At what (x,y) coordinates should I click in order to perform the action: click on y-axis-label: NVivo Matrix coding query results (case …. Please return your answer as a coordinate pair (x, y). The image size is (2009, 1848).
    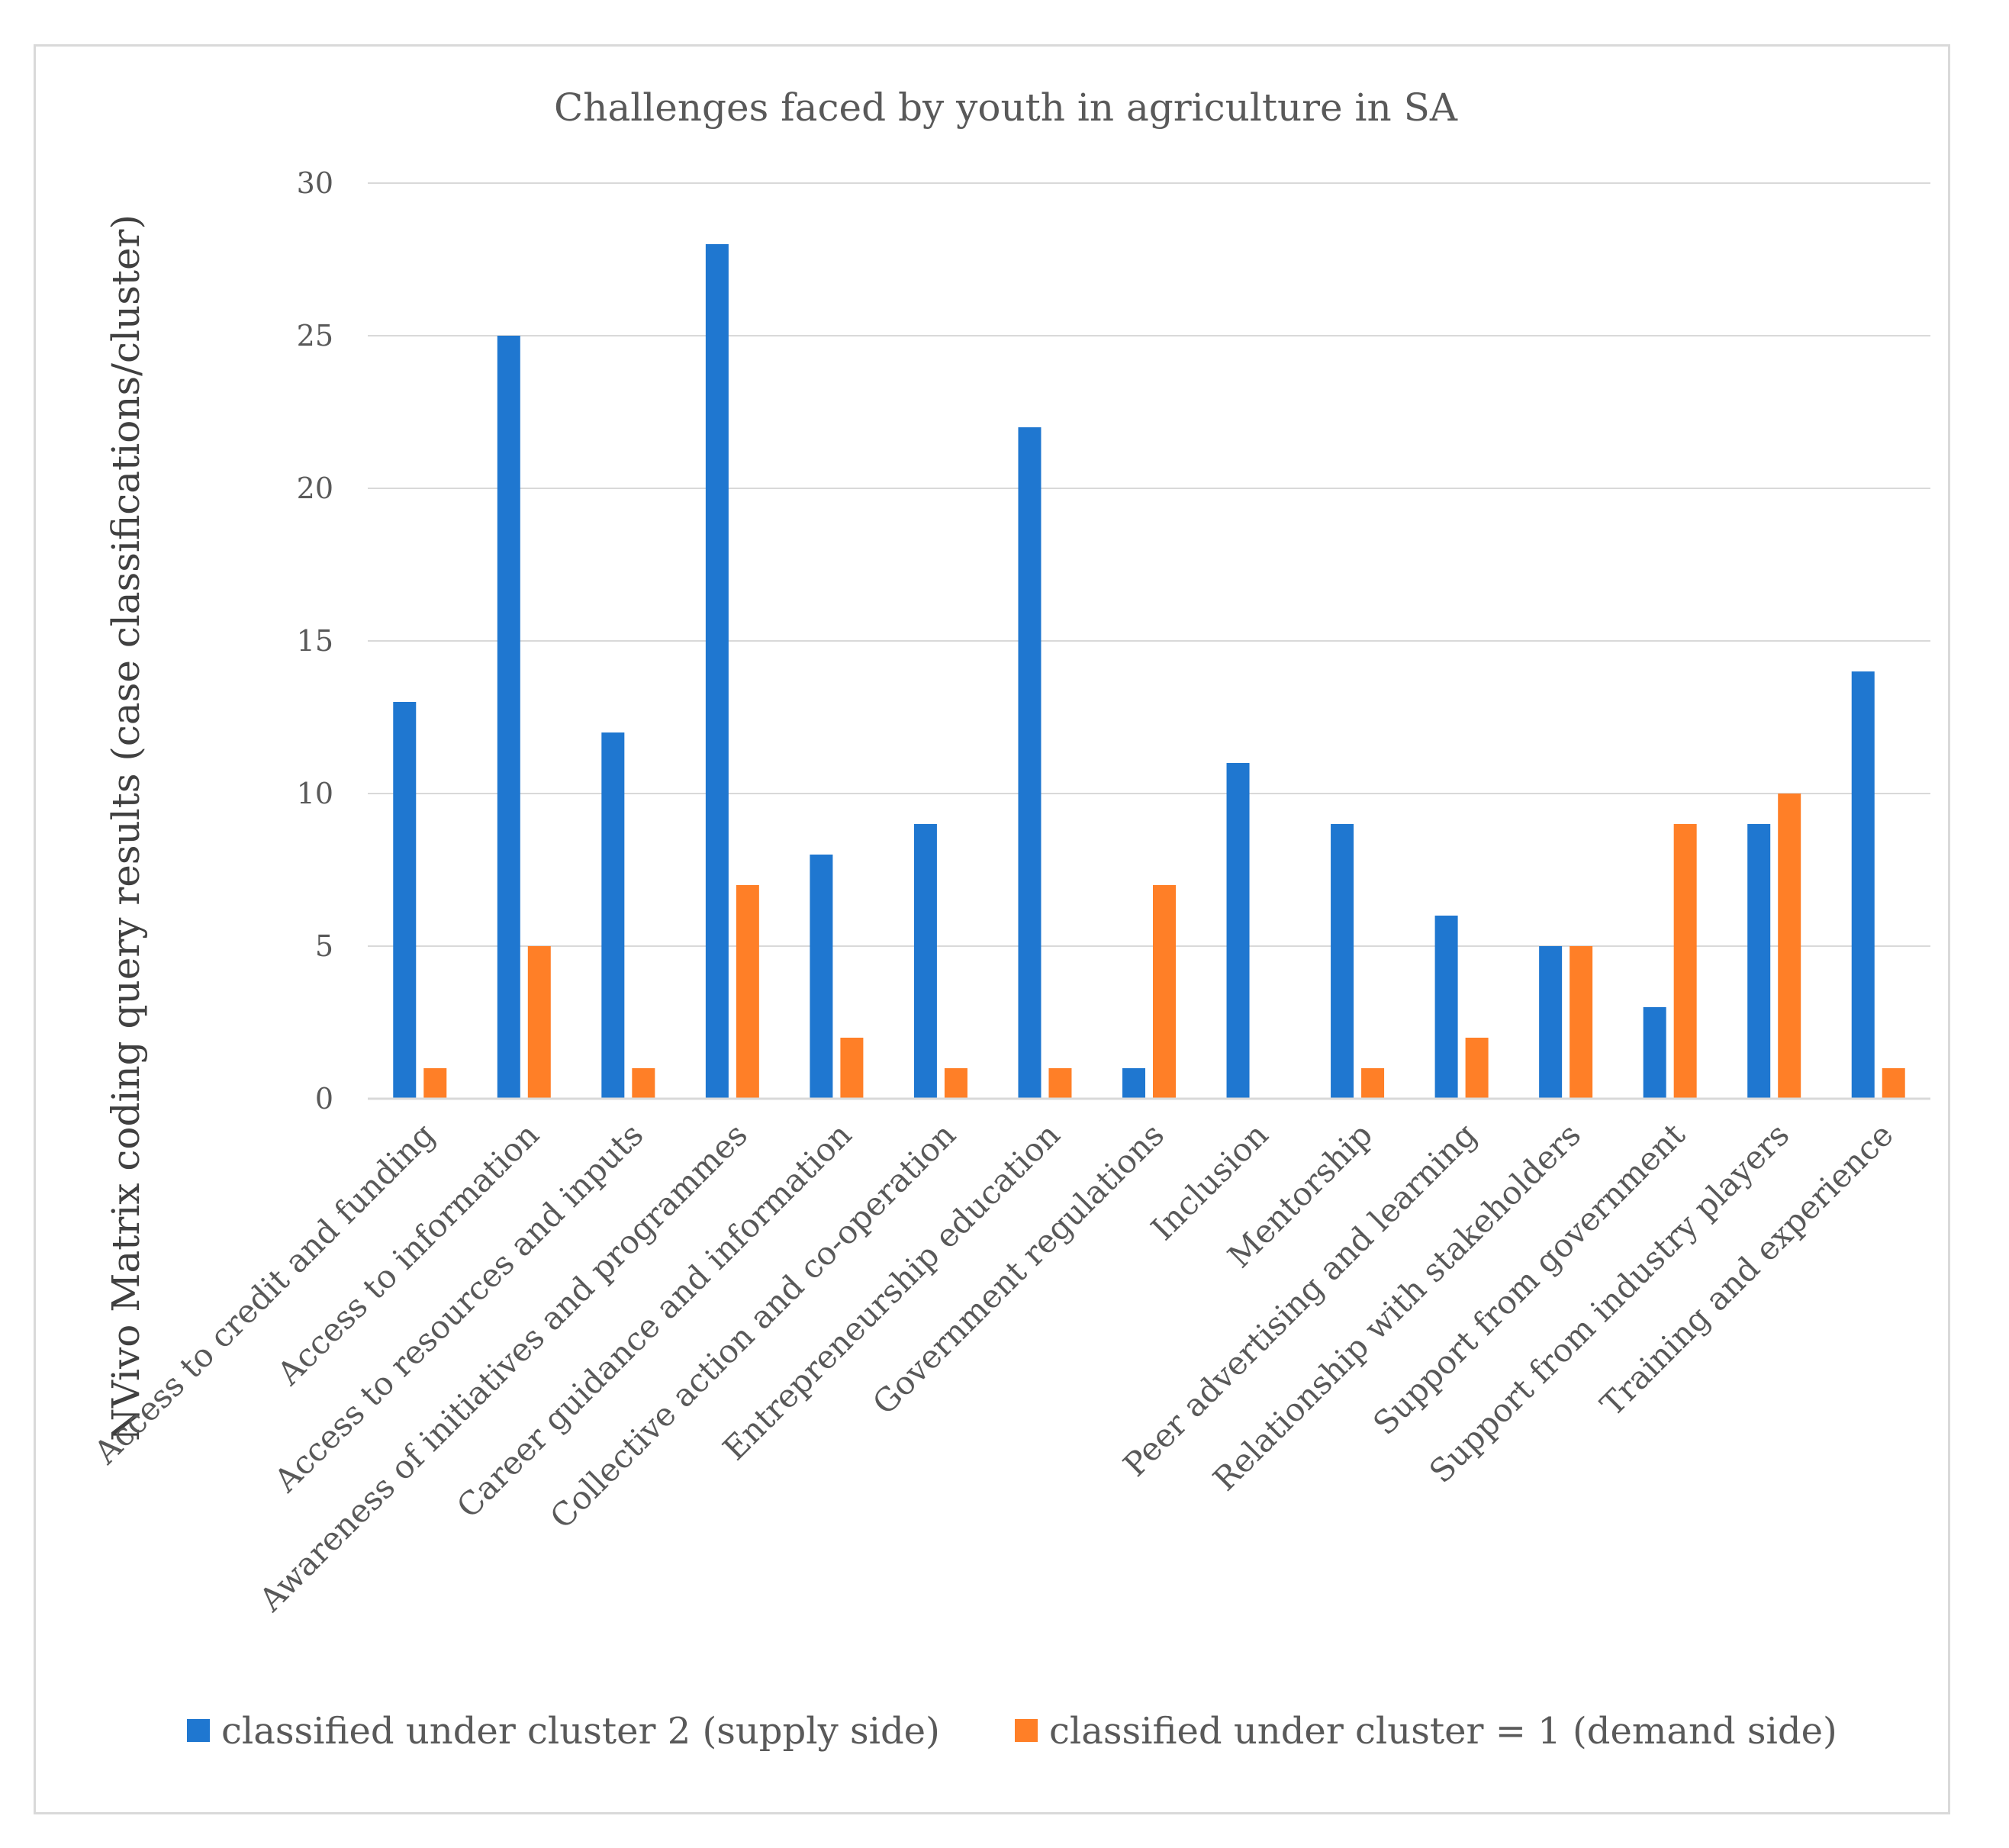
    Looking at the image, I should click on (126, 827).